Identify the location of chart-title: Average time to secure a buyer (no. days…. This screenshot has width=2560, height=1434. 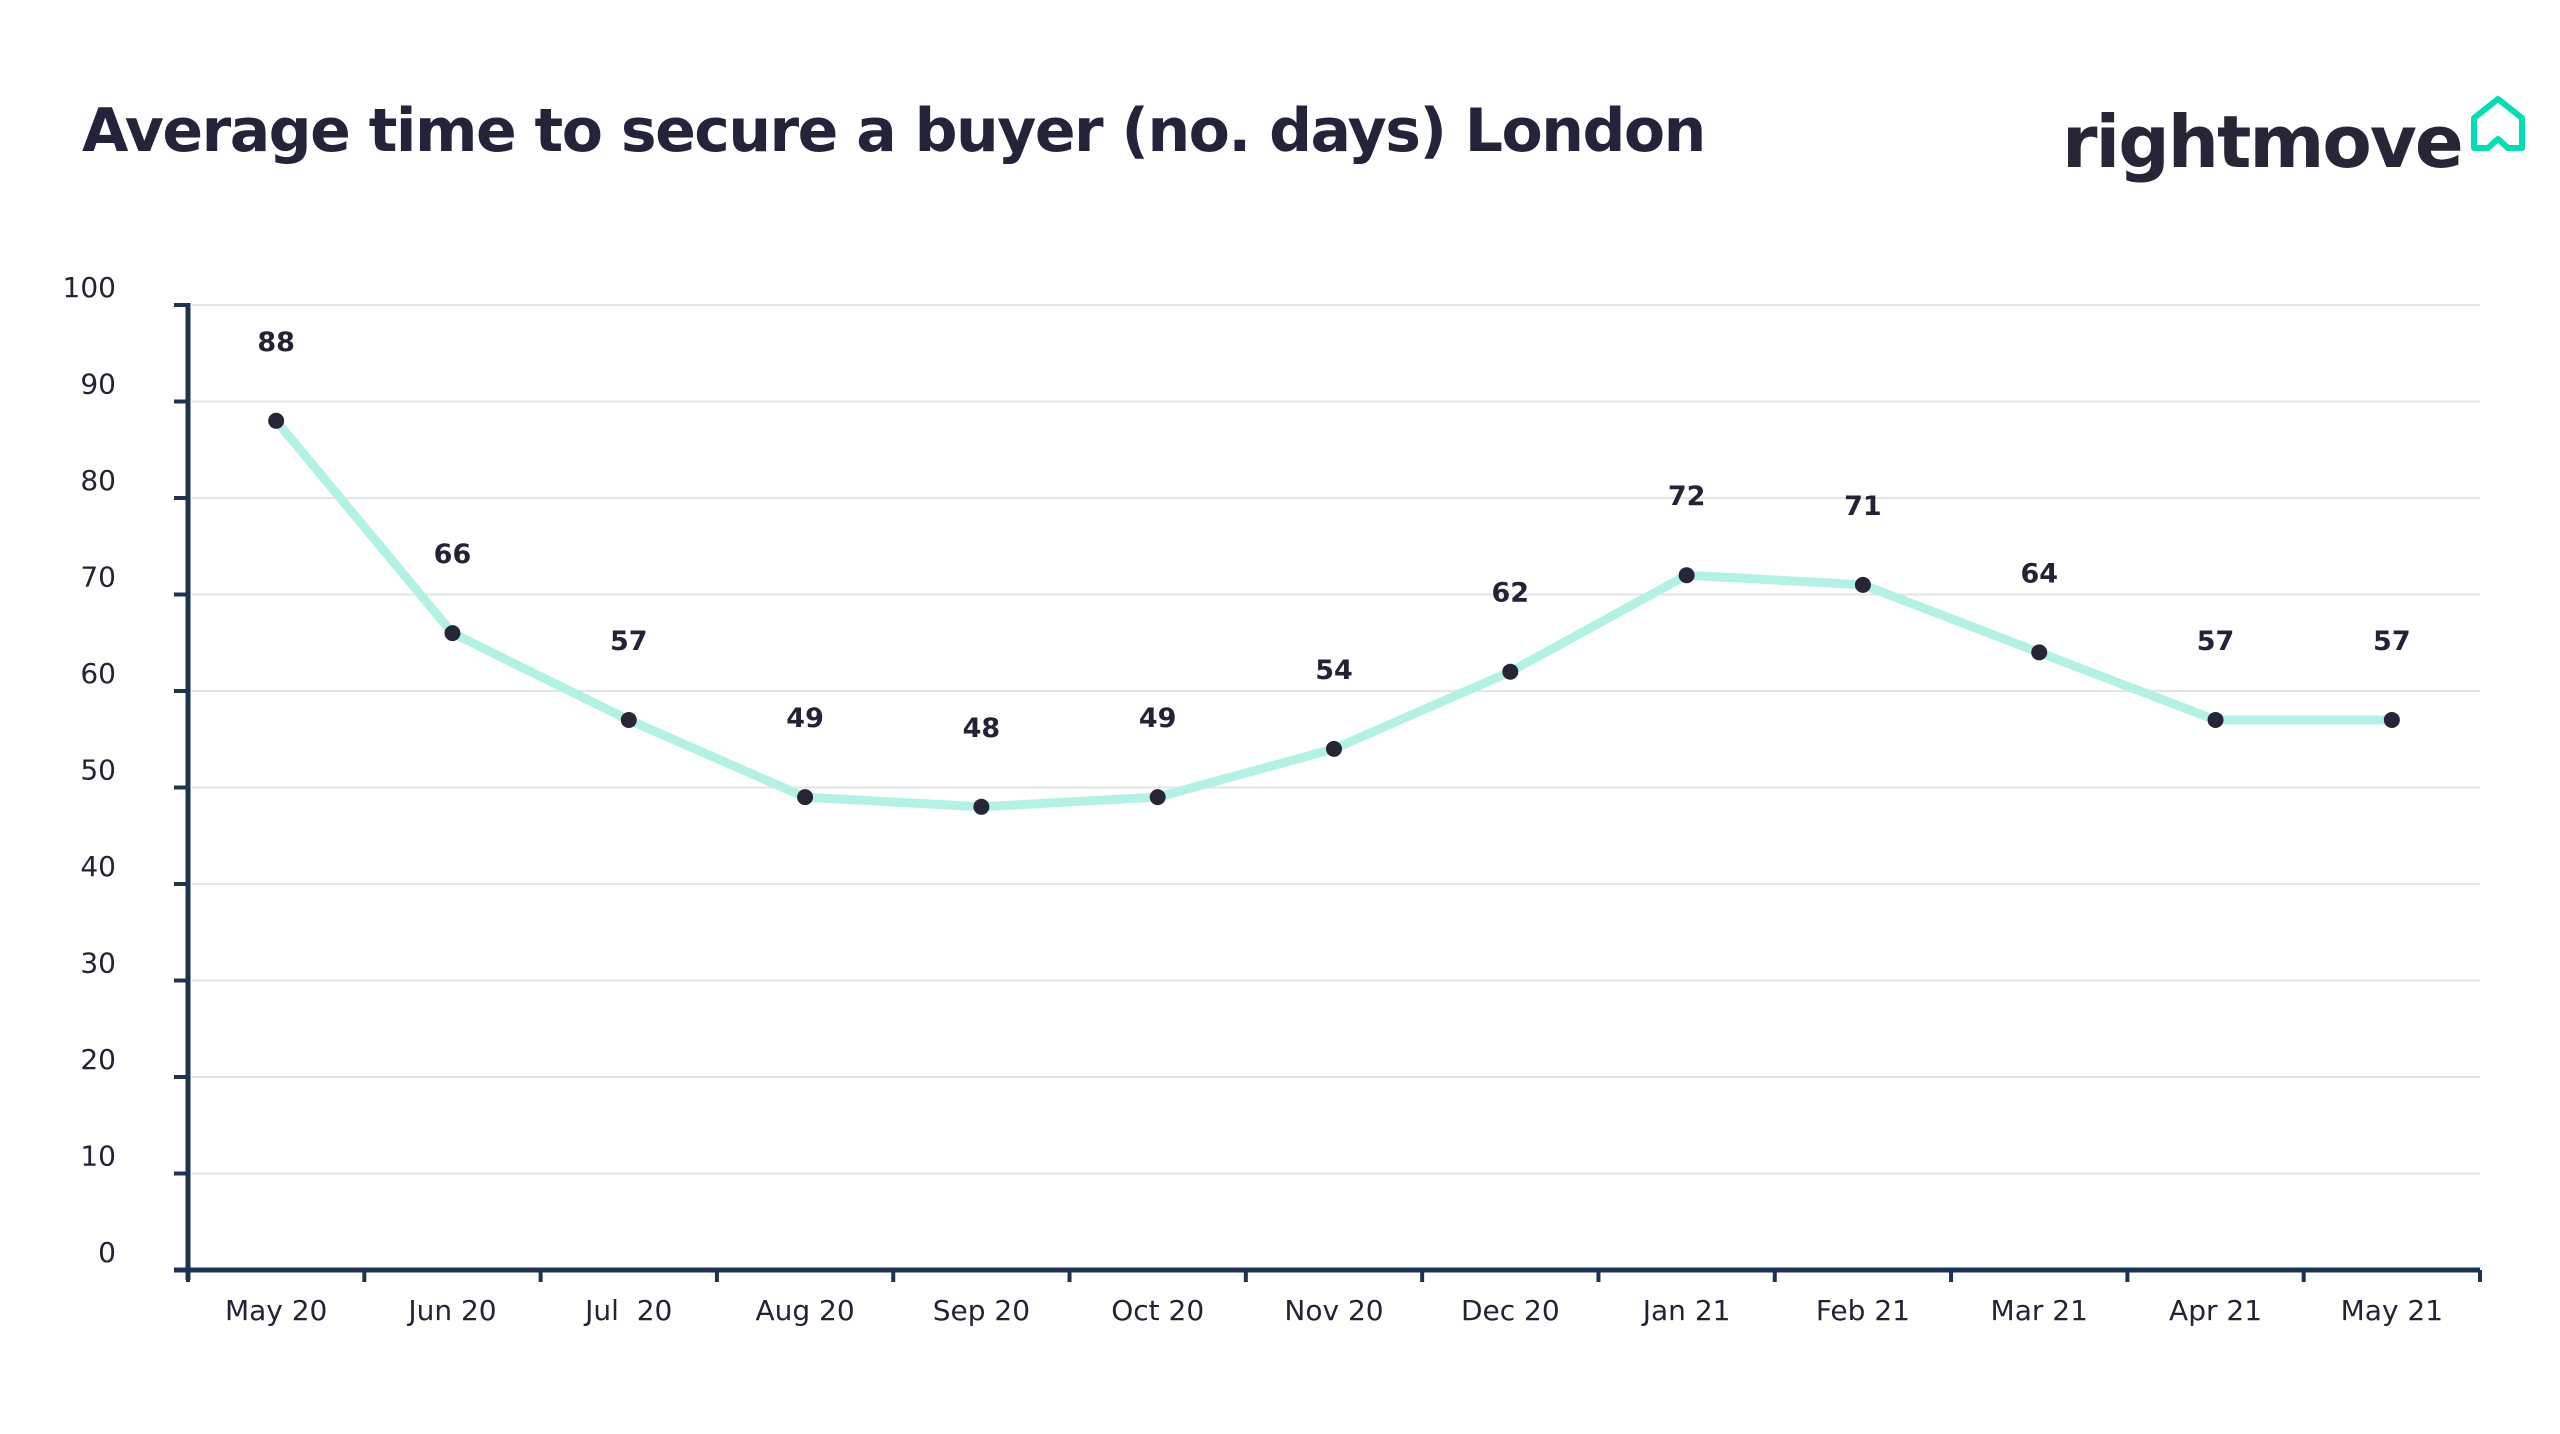
(894, 131).